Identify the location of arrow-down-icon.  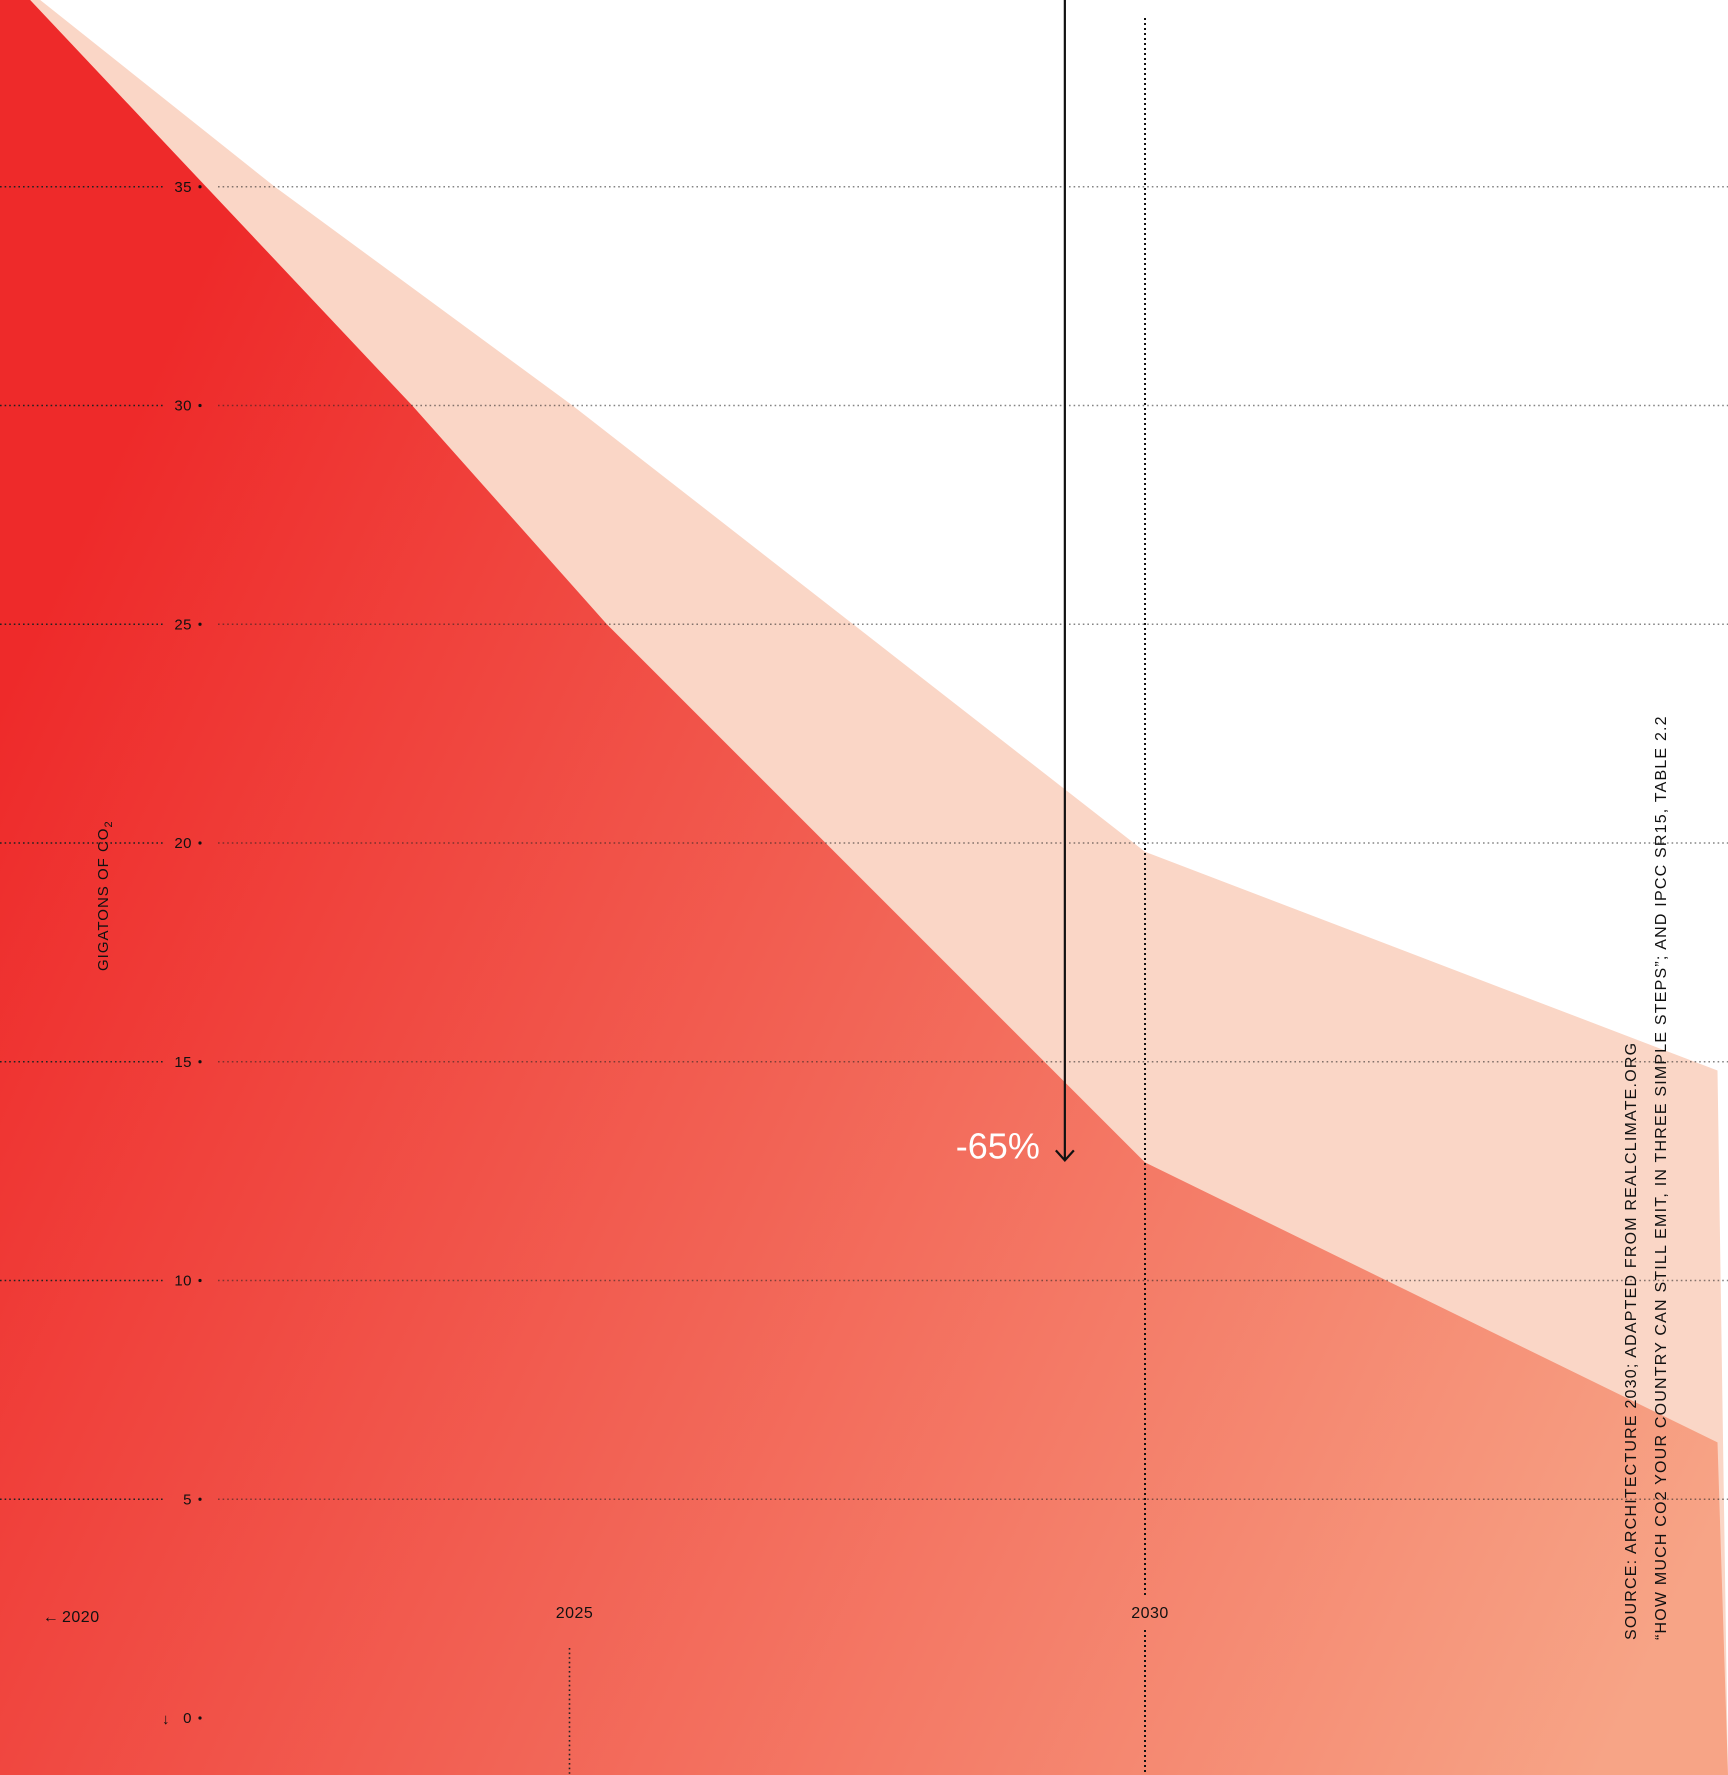
(1065, 1156).